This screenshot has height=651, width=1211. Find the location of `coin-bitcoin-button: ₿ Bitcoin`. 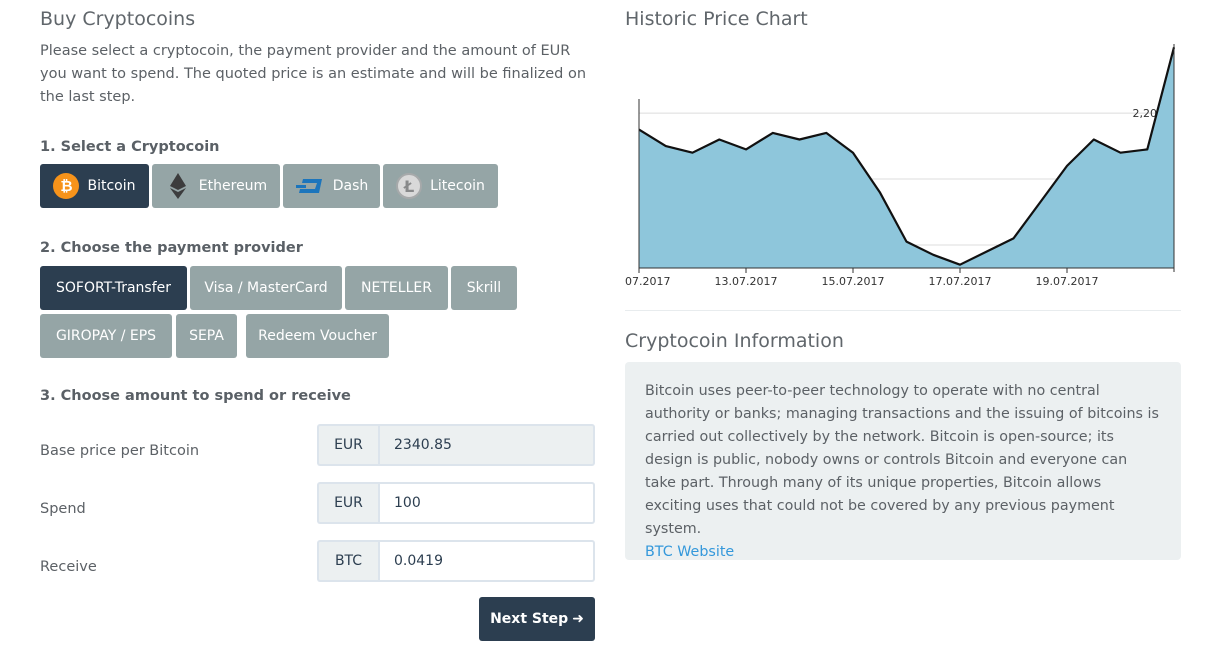

coin-bitcoin-button: ₿ Bitcoin is located at coordinates (94, 186).